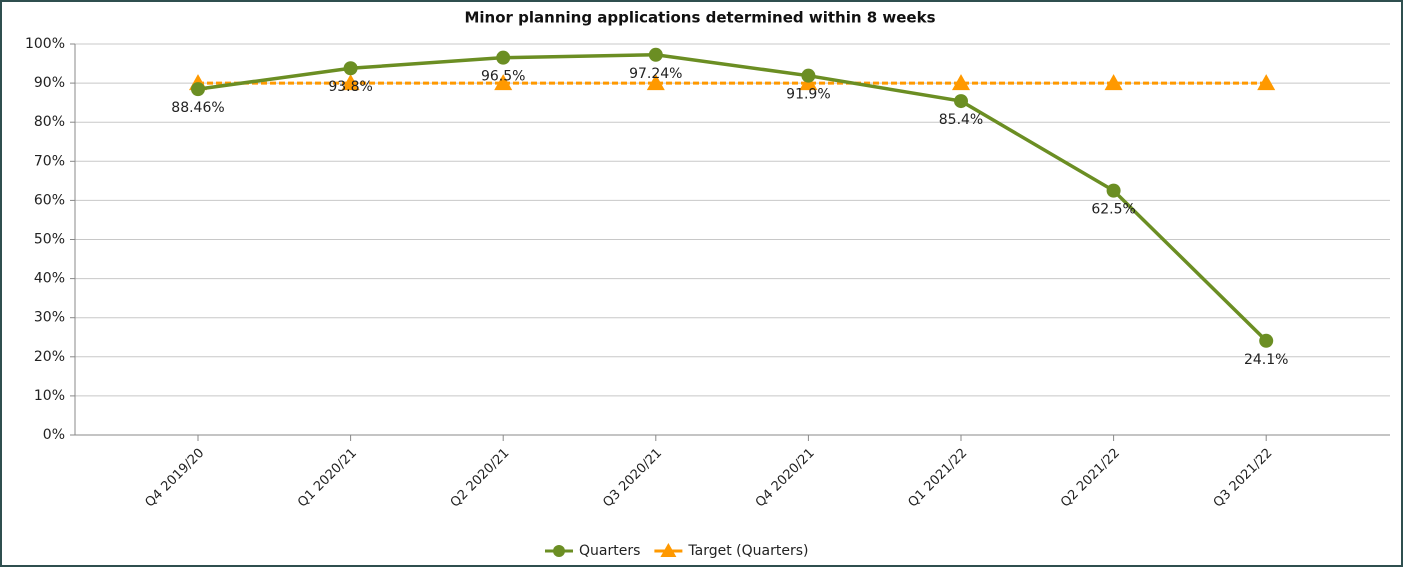 The image size is (1403, 567). What do you see at coordinates (49, 161) in the screenshot?
I see `y-tick-label: 70%` at bounding box center [49, 161].